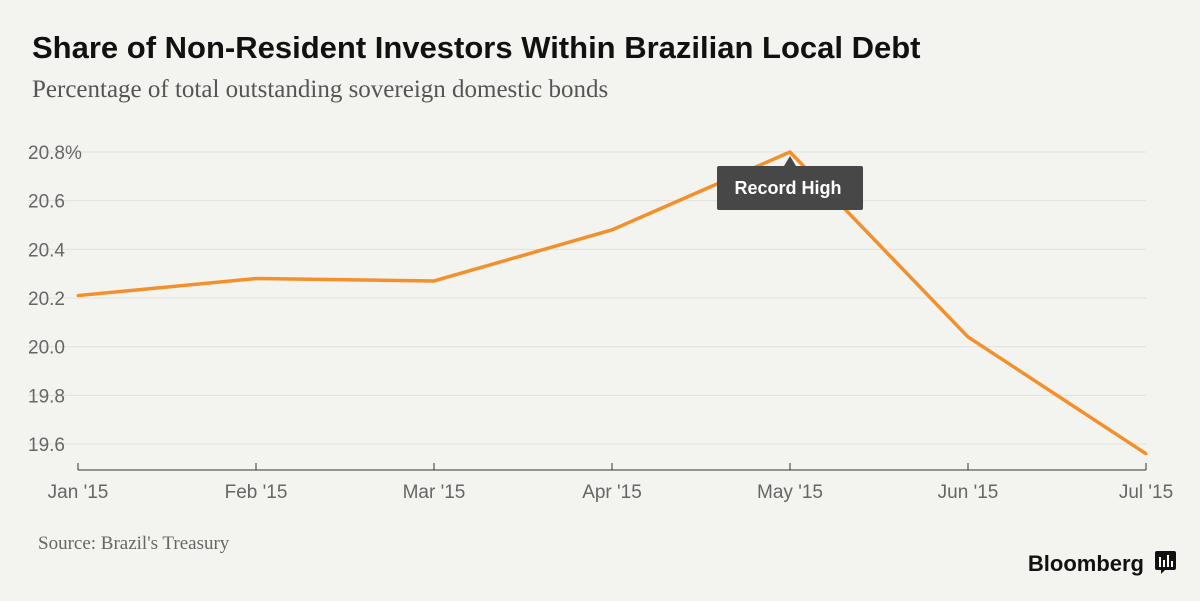 The height and width of the screenshot is (601, 1200). What do you see at coordinates (790, 492) in the screenshot?
I see `x-tick-label: May '15` at bounding box center [790, 492].